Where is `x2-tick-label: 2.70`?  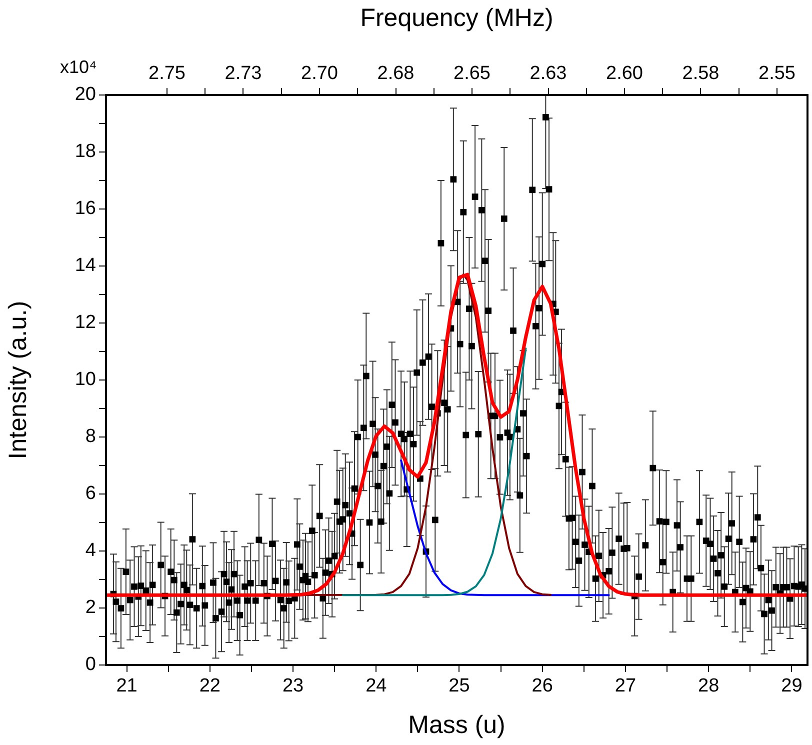 x2-tick-label: 2.70 is located at coordinates (319, 73).